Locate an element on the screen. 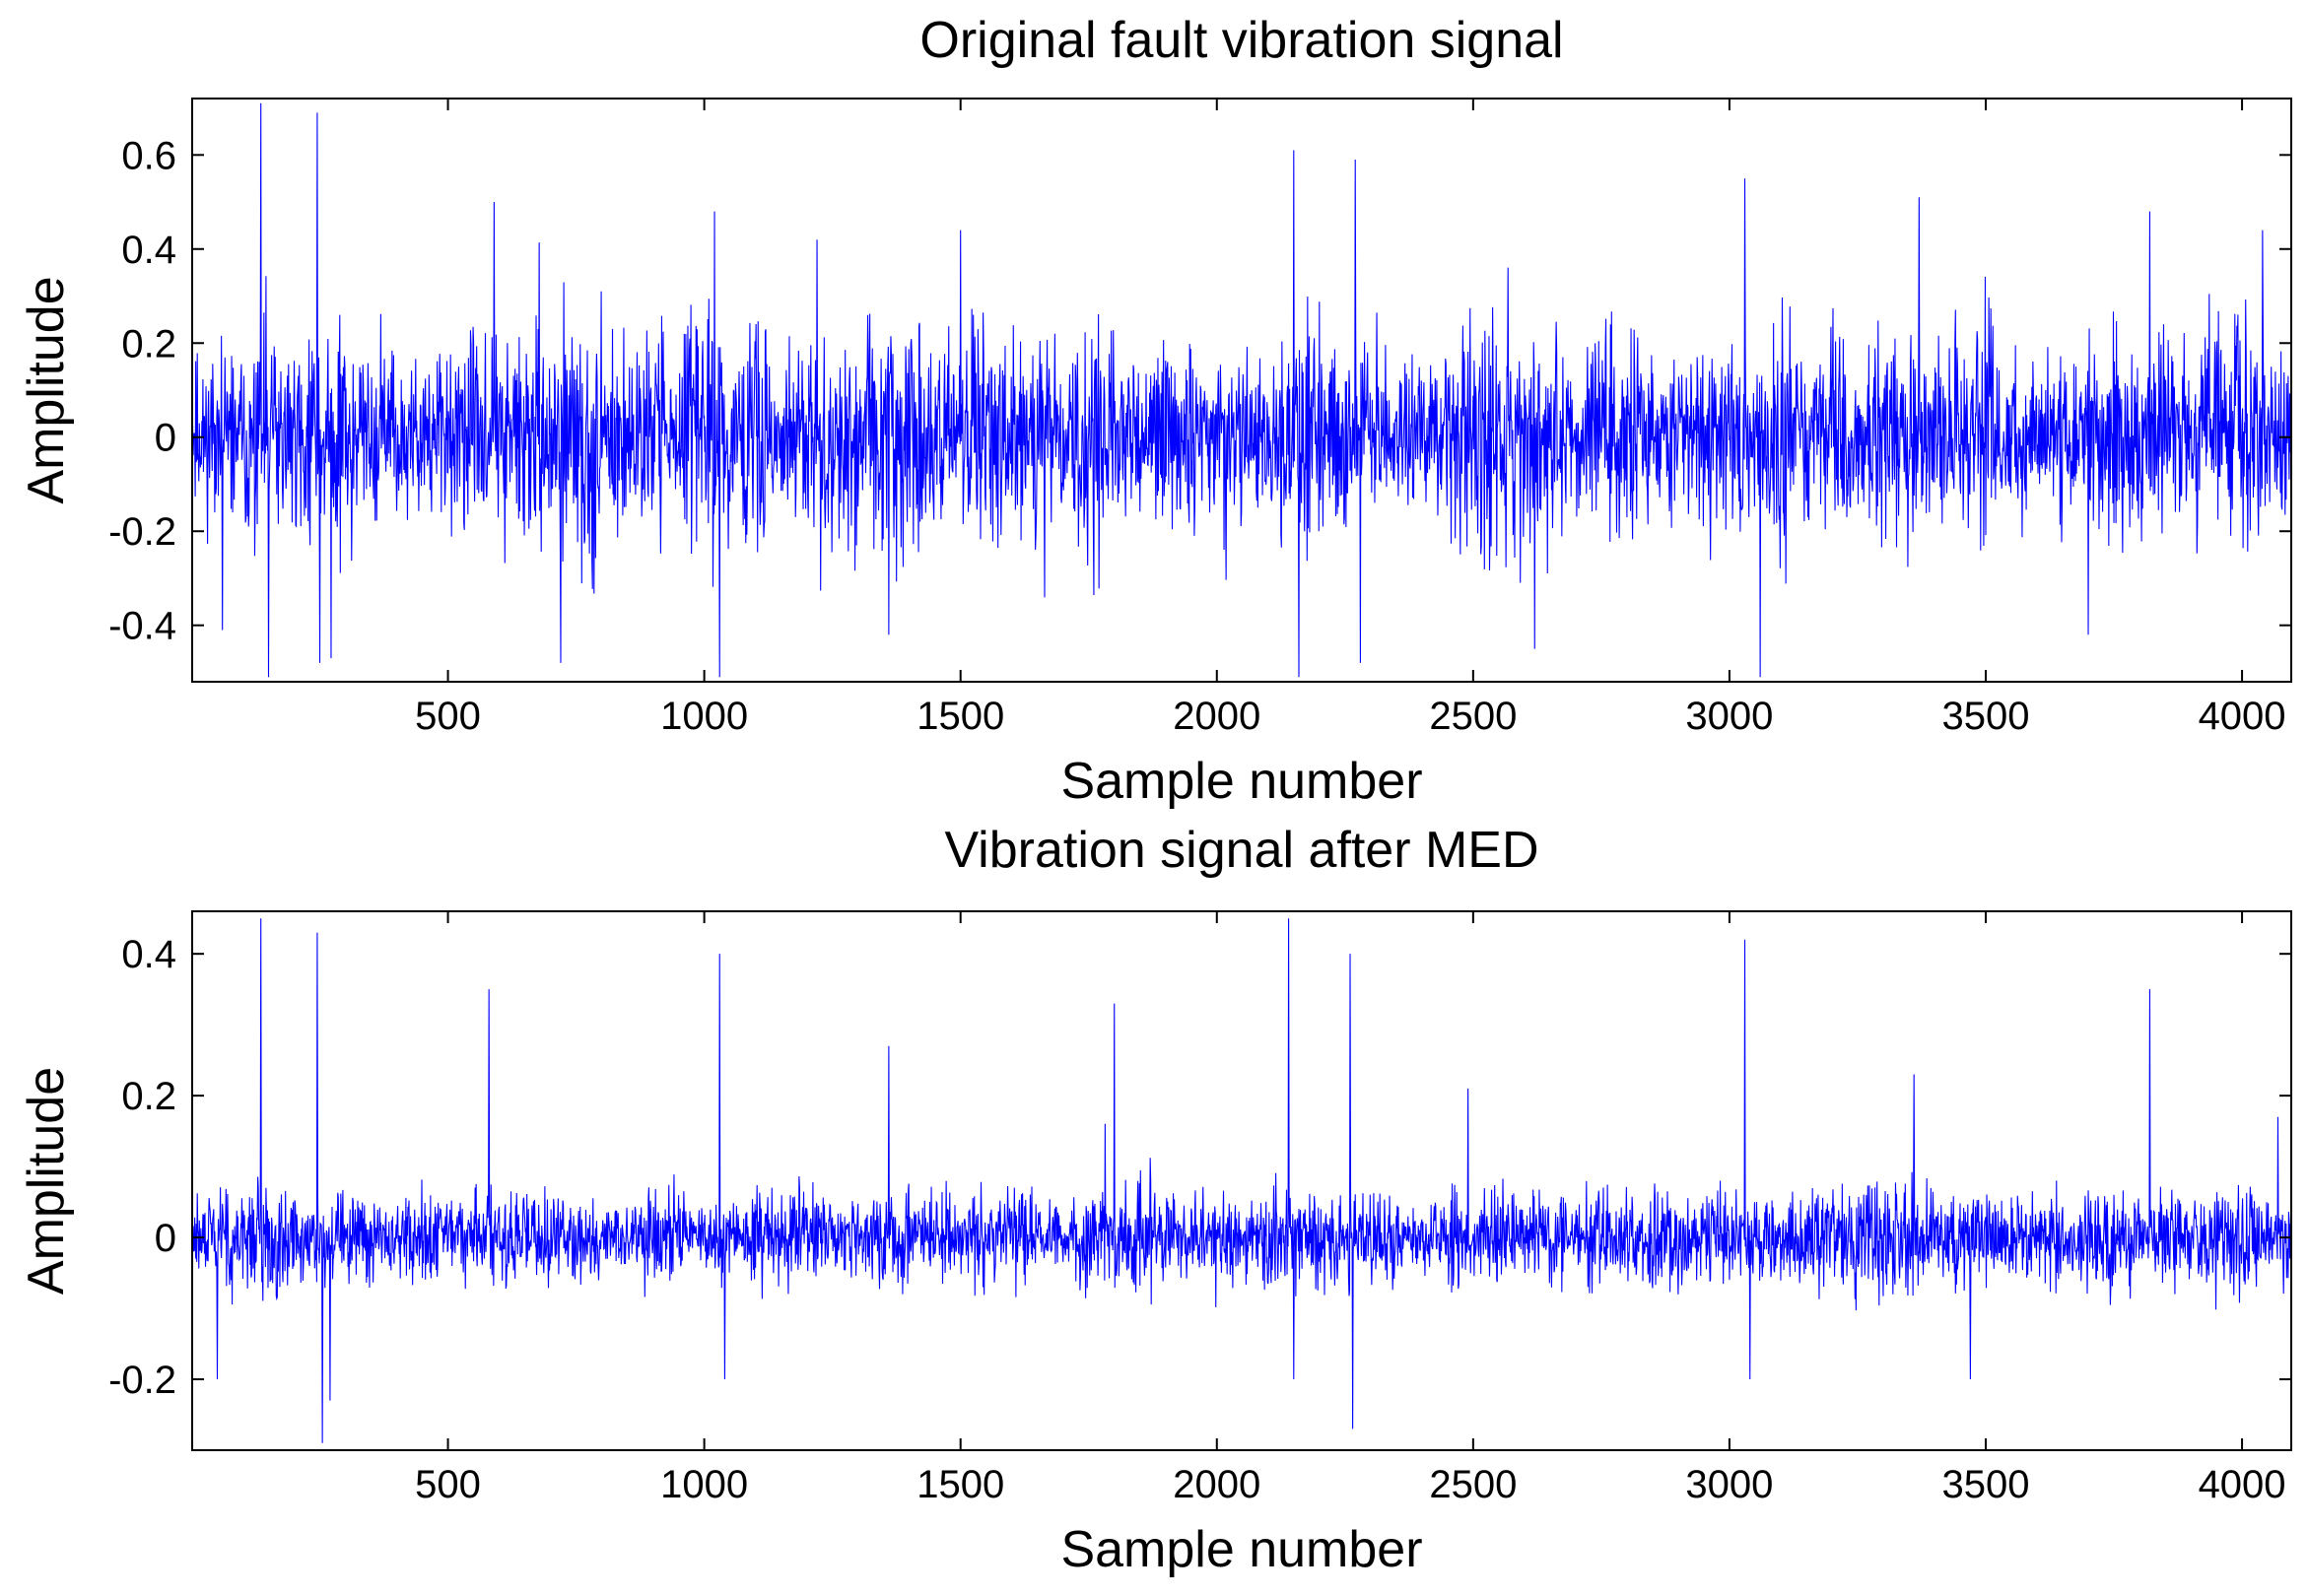 The height and width of the screenshot is (1596, 2308). y-tick-label: 0.6 is located at coordinates (148, 156).